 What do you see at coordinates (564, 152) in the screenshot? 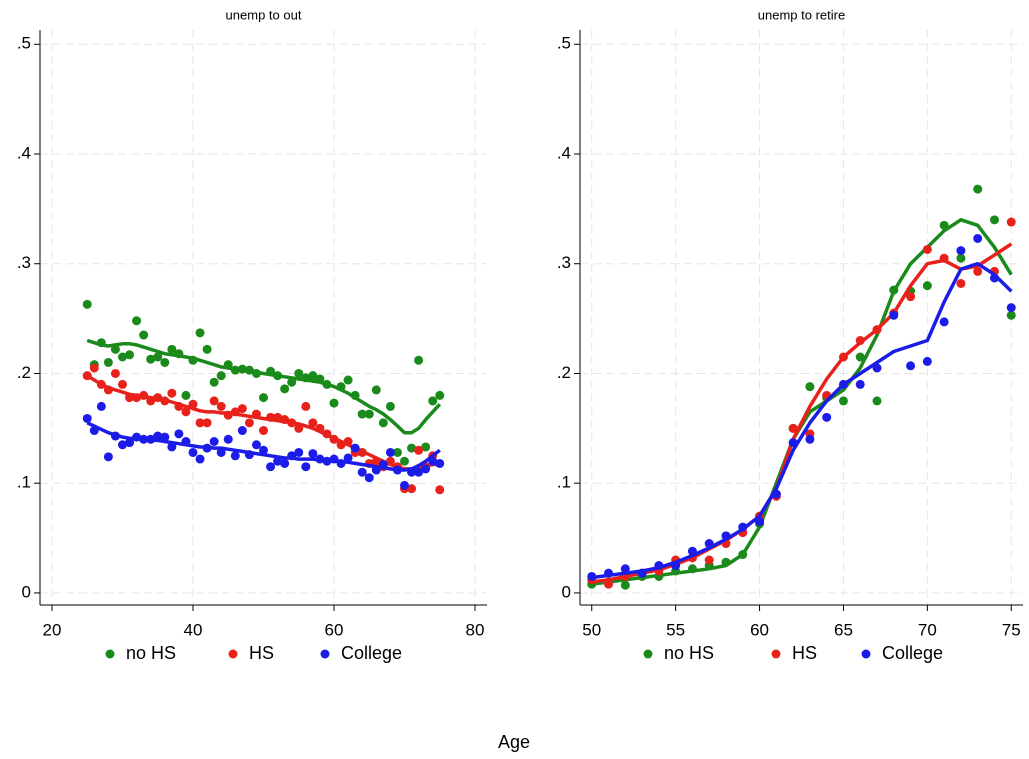
I see `y-tick-label: .4` at bounding box center [564, 152].